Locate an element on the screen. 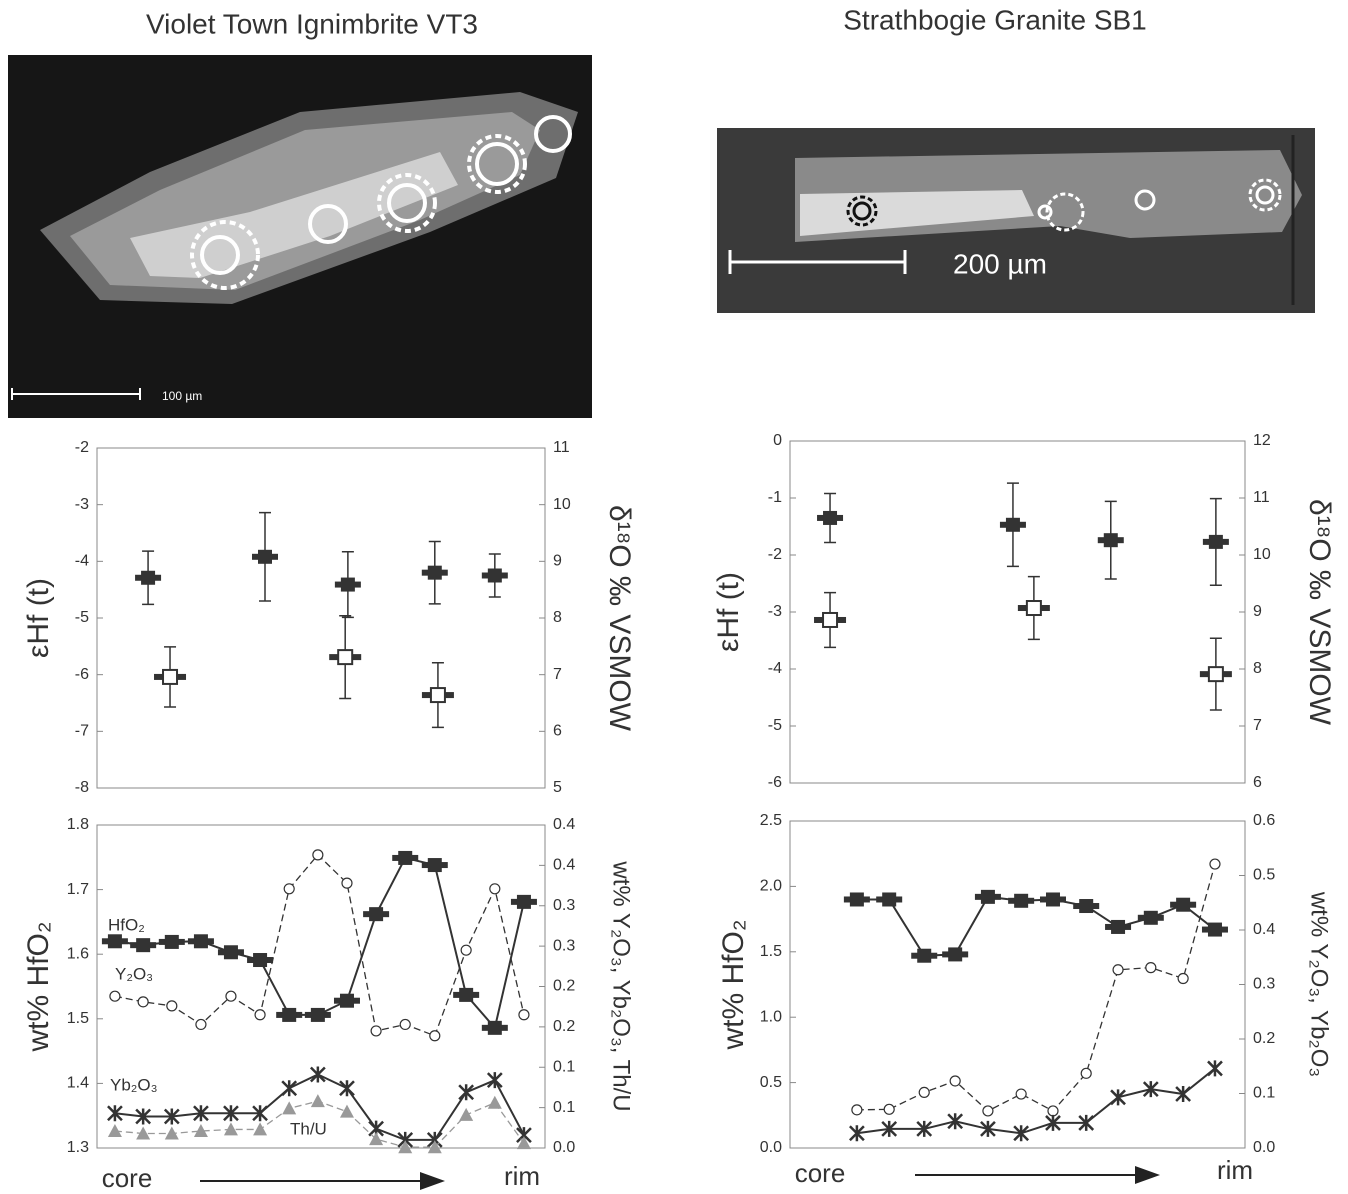 The height and width of the screenshot is (1194, 1348). y-tick-label: 0.0 is located at coordinates (771, 1147).